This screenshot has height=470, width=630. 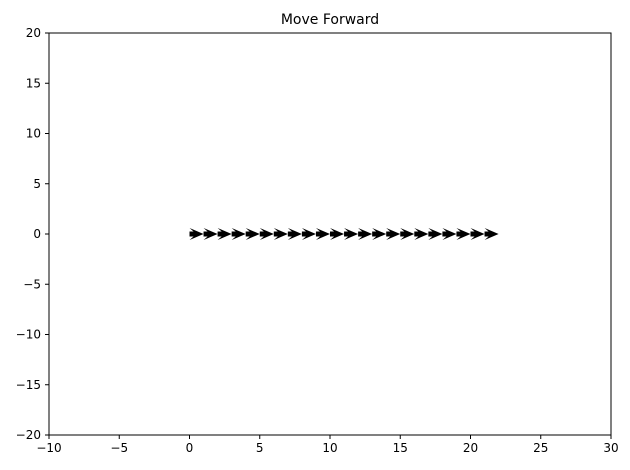 What do you see at coordinates (33, 134) in the screenshot?
I see `y-tick-label: 10` at bounding box center [33, 134].